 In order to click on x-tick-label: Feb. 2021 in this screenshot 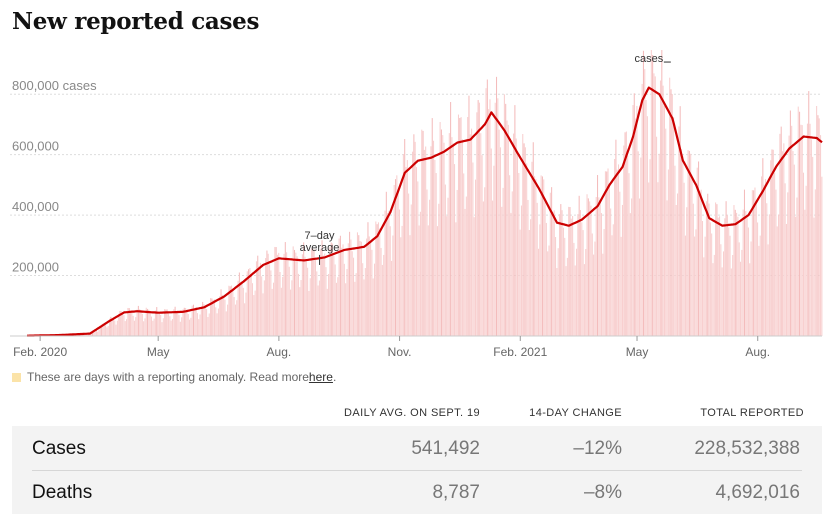, I will do `click(520, 352)`.